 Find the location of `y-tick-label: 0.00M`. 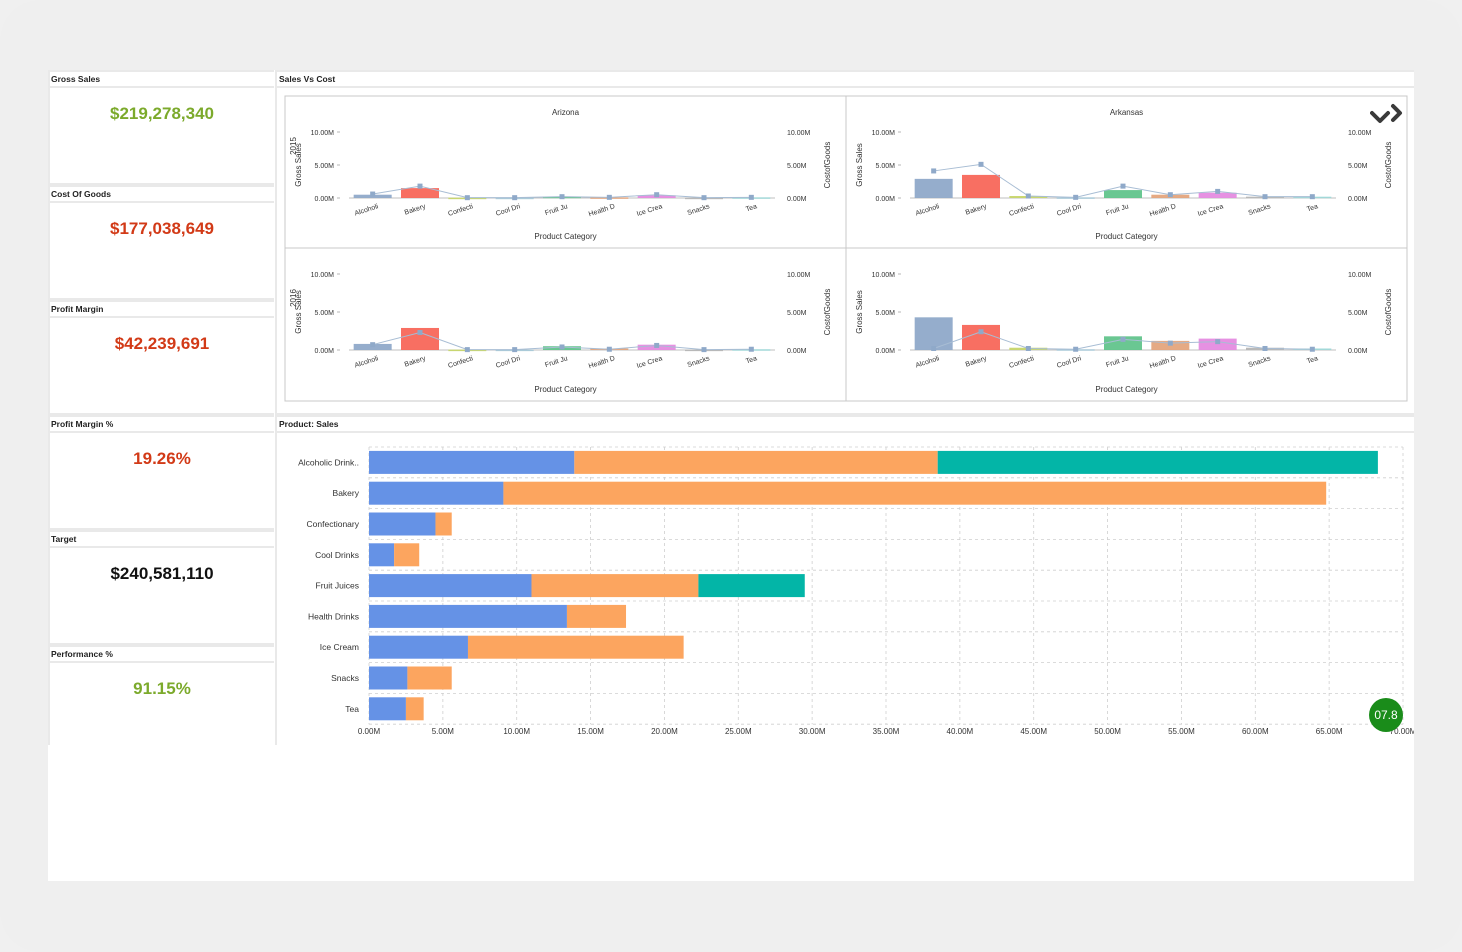

y-tick-label: 0.00M is located at coordinates (886, 351).